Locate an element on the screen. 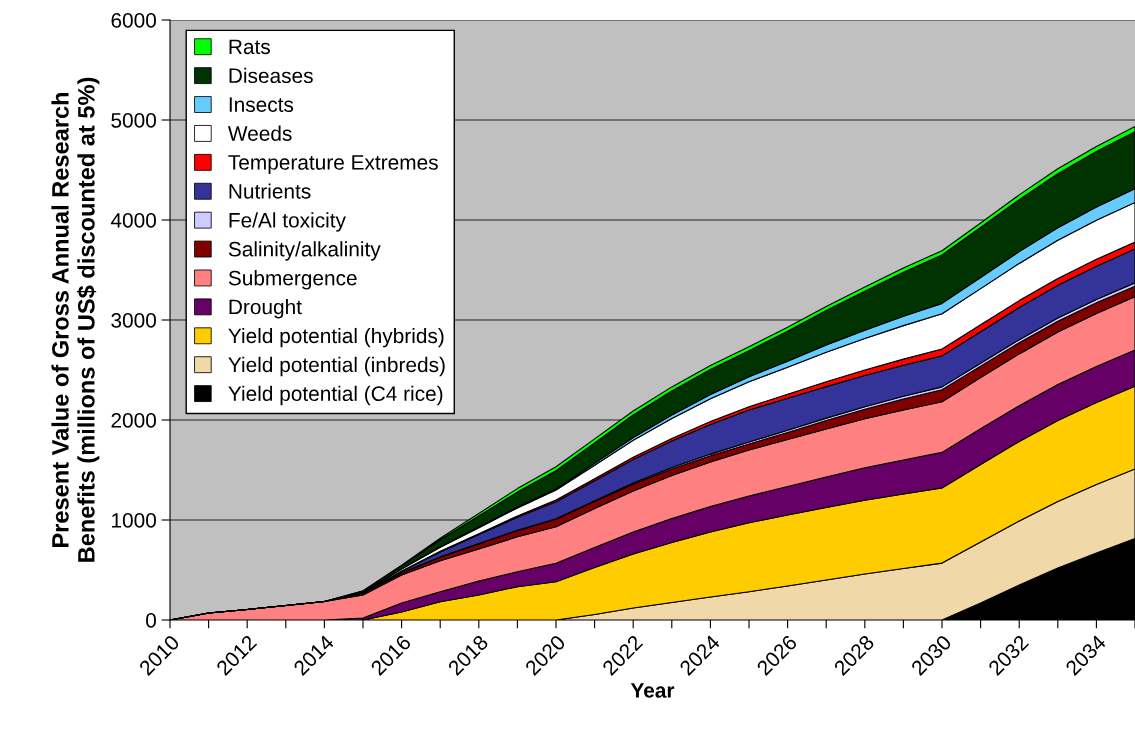  y-tick-label: 0 is located at coordinates (151, 620).